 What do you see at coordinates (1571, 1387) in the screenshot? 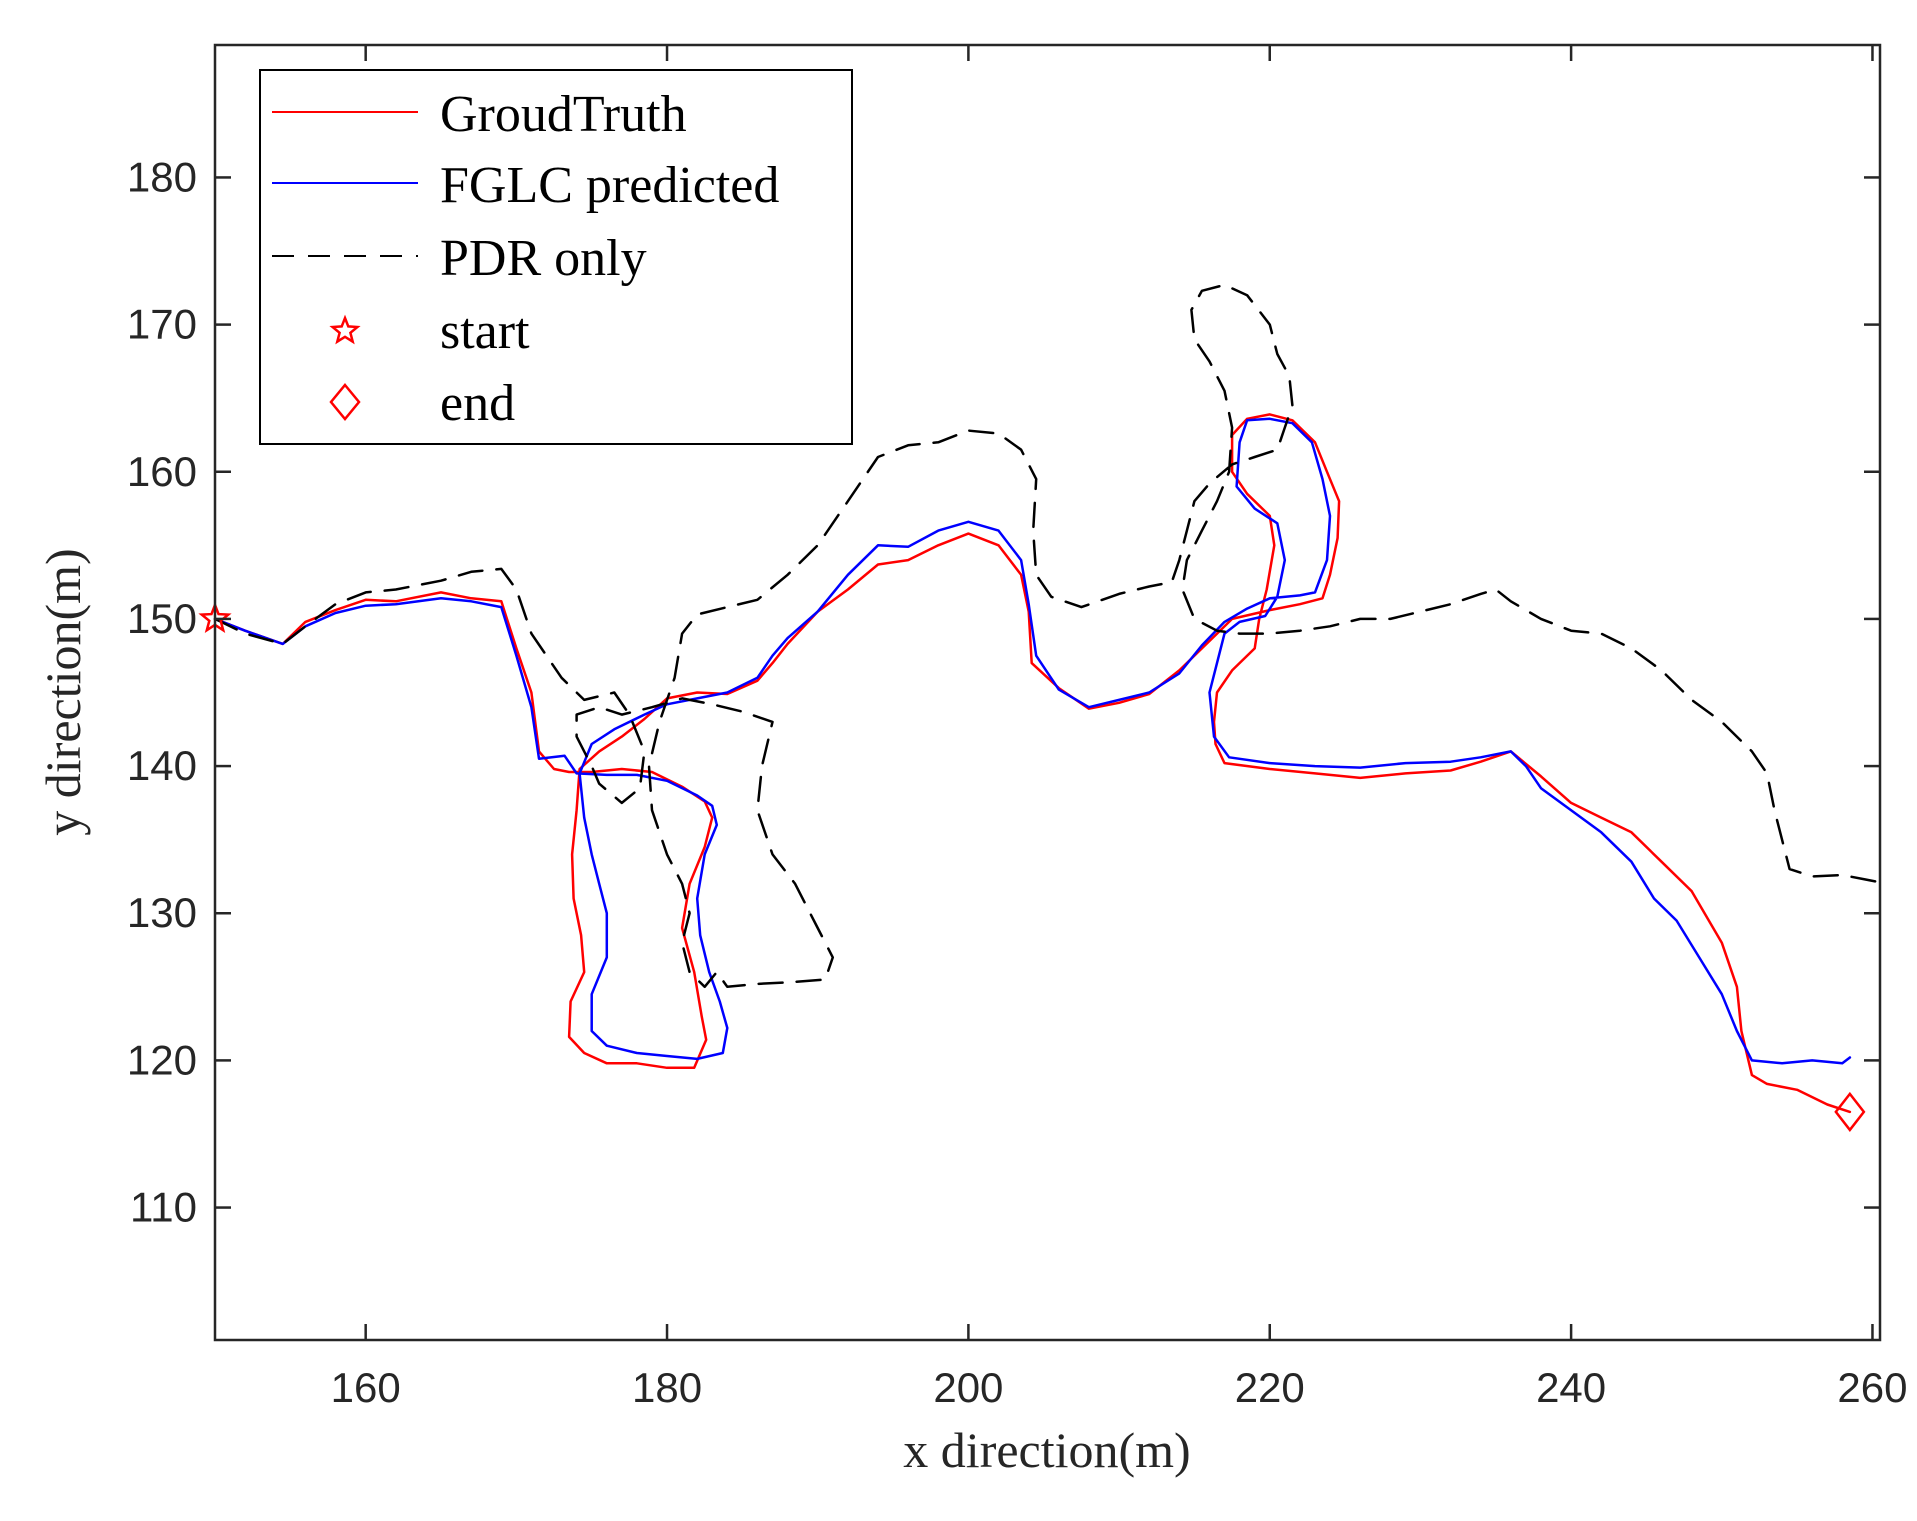
I see `x-tick-label: 240` at bounding box center [1571, 1387].